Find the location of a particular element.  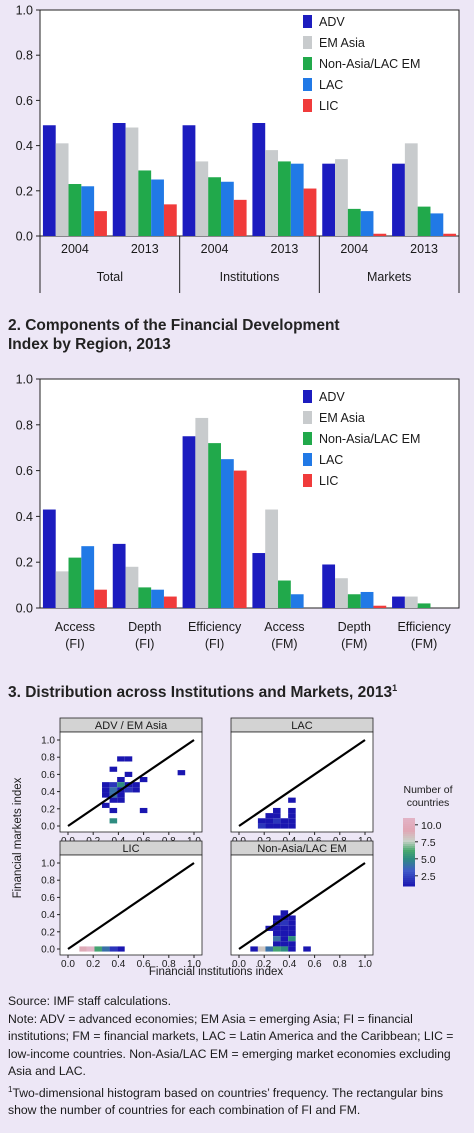

p2-category-label: Efficiency is located at coordinates (424, 627).